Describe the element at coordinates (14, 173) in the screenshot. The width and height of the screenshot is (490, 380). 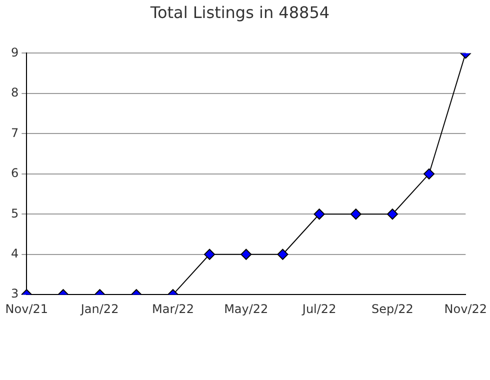
I see `y-tick-label: 6` at that location.